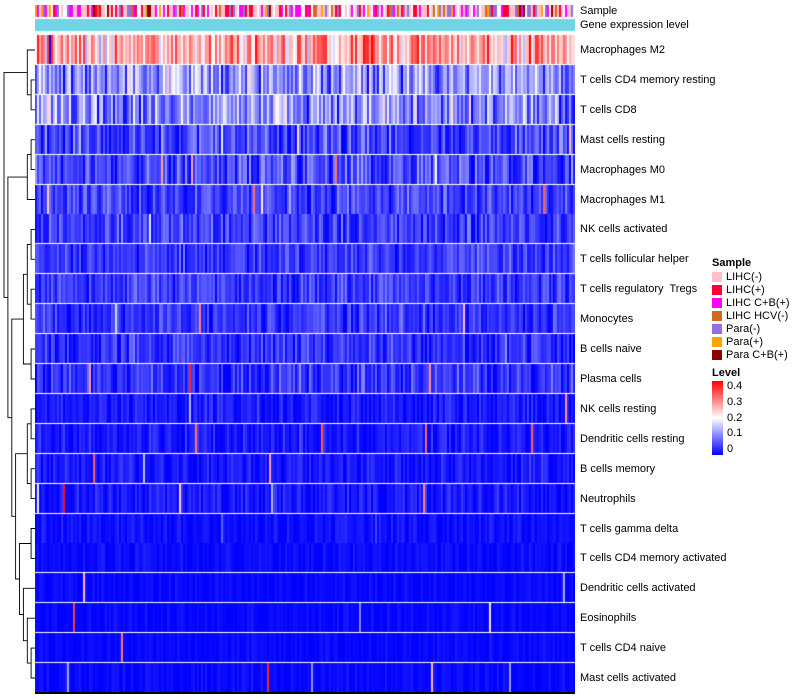 This screenshot has height=700, width=800. I want to click on row-label-dendritic-cells-resting: Dendritic cells resting, so click(632, 438).